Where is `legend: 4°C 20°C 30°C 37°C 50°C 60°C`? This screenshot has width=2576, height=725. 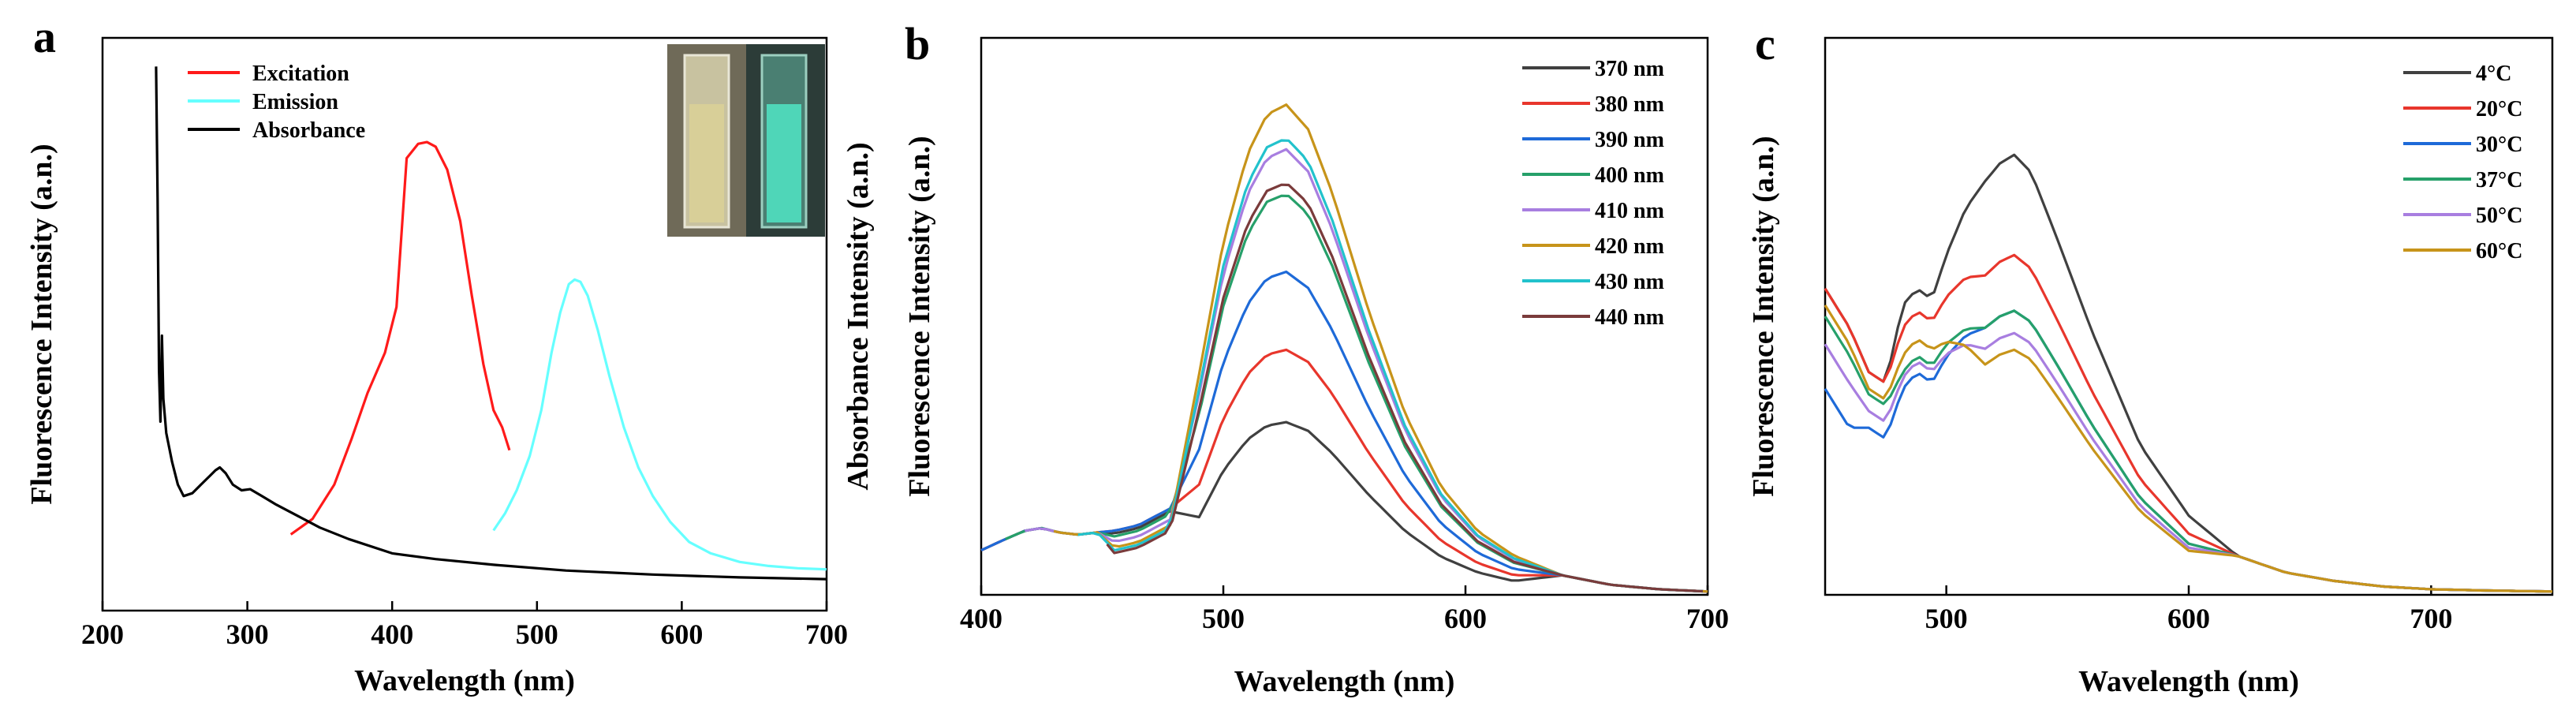 legend: 4°C 20°C 30°C 37°C 50°C 60°C is located at coordinates (2462, 162).